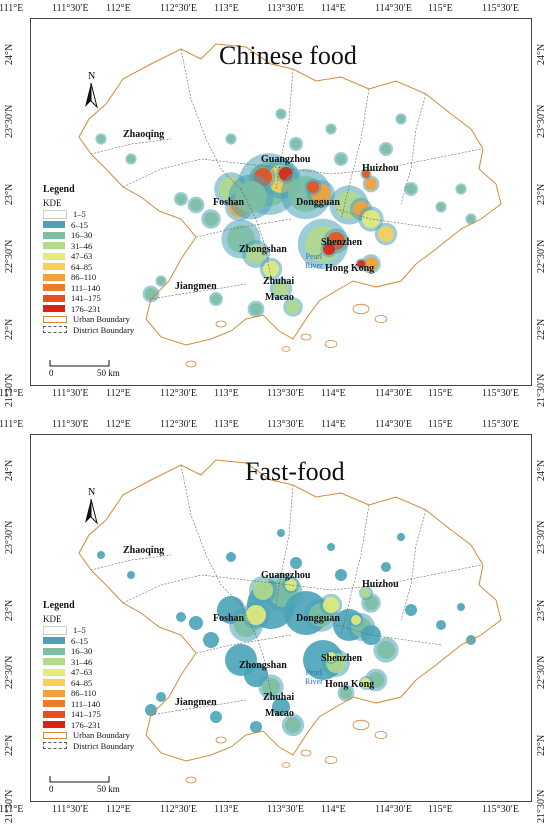  I want to click on legend-class-label: 6–15, so click(79, 224).